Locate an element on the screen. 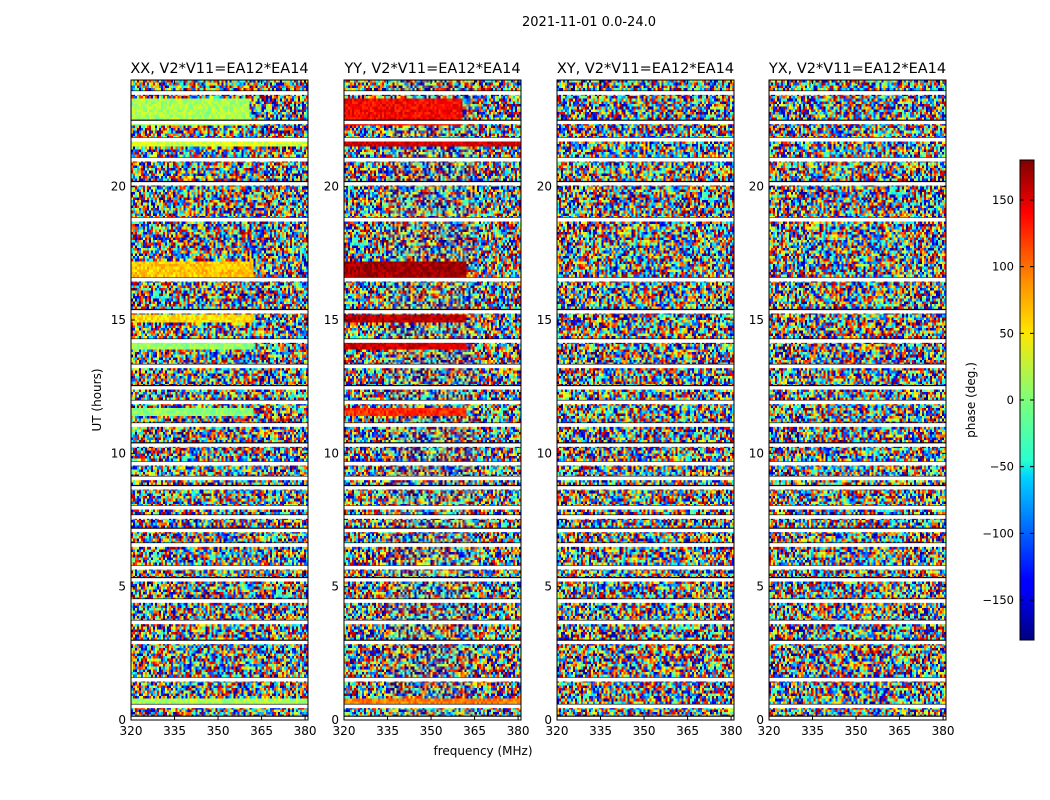 Image resolution: width=1050 pixels, height=800 pixels. colorbar-tick-label: −50 is located at coordinates (1002, 467).